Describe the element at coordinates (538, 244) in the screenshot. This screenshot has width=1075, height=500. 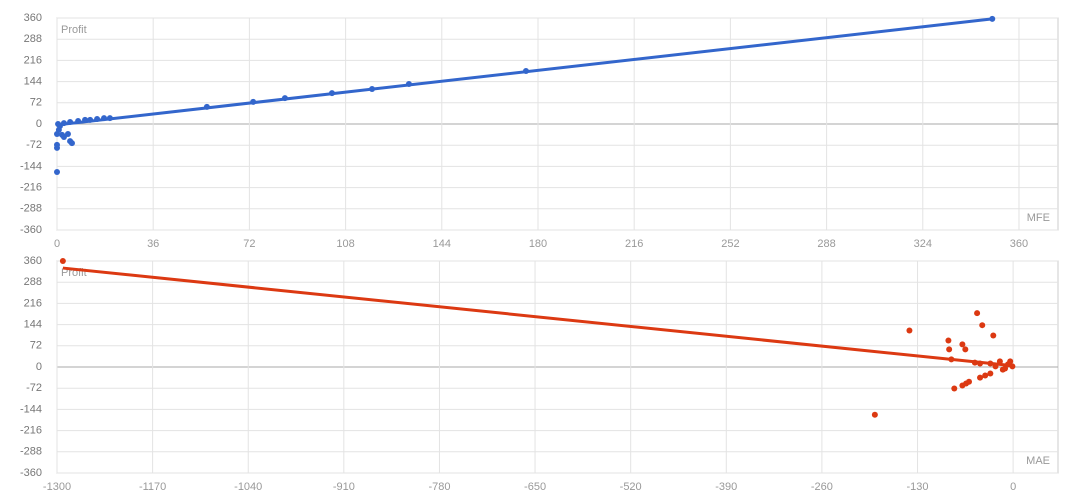
I see `x-tick-label: 180` at that location.